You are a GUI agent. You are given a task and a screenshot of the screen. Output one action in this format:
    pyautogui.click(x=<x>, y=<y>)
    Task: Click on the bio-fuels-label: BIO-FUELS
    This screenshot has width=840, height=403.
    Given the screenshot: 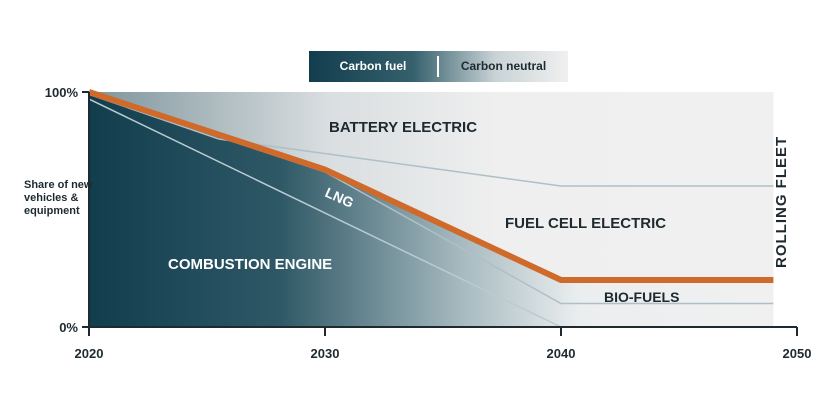 What is the action you would take?
    pyautogui.click(x=641, y=297)
    